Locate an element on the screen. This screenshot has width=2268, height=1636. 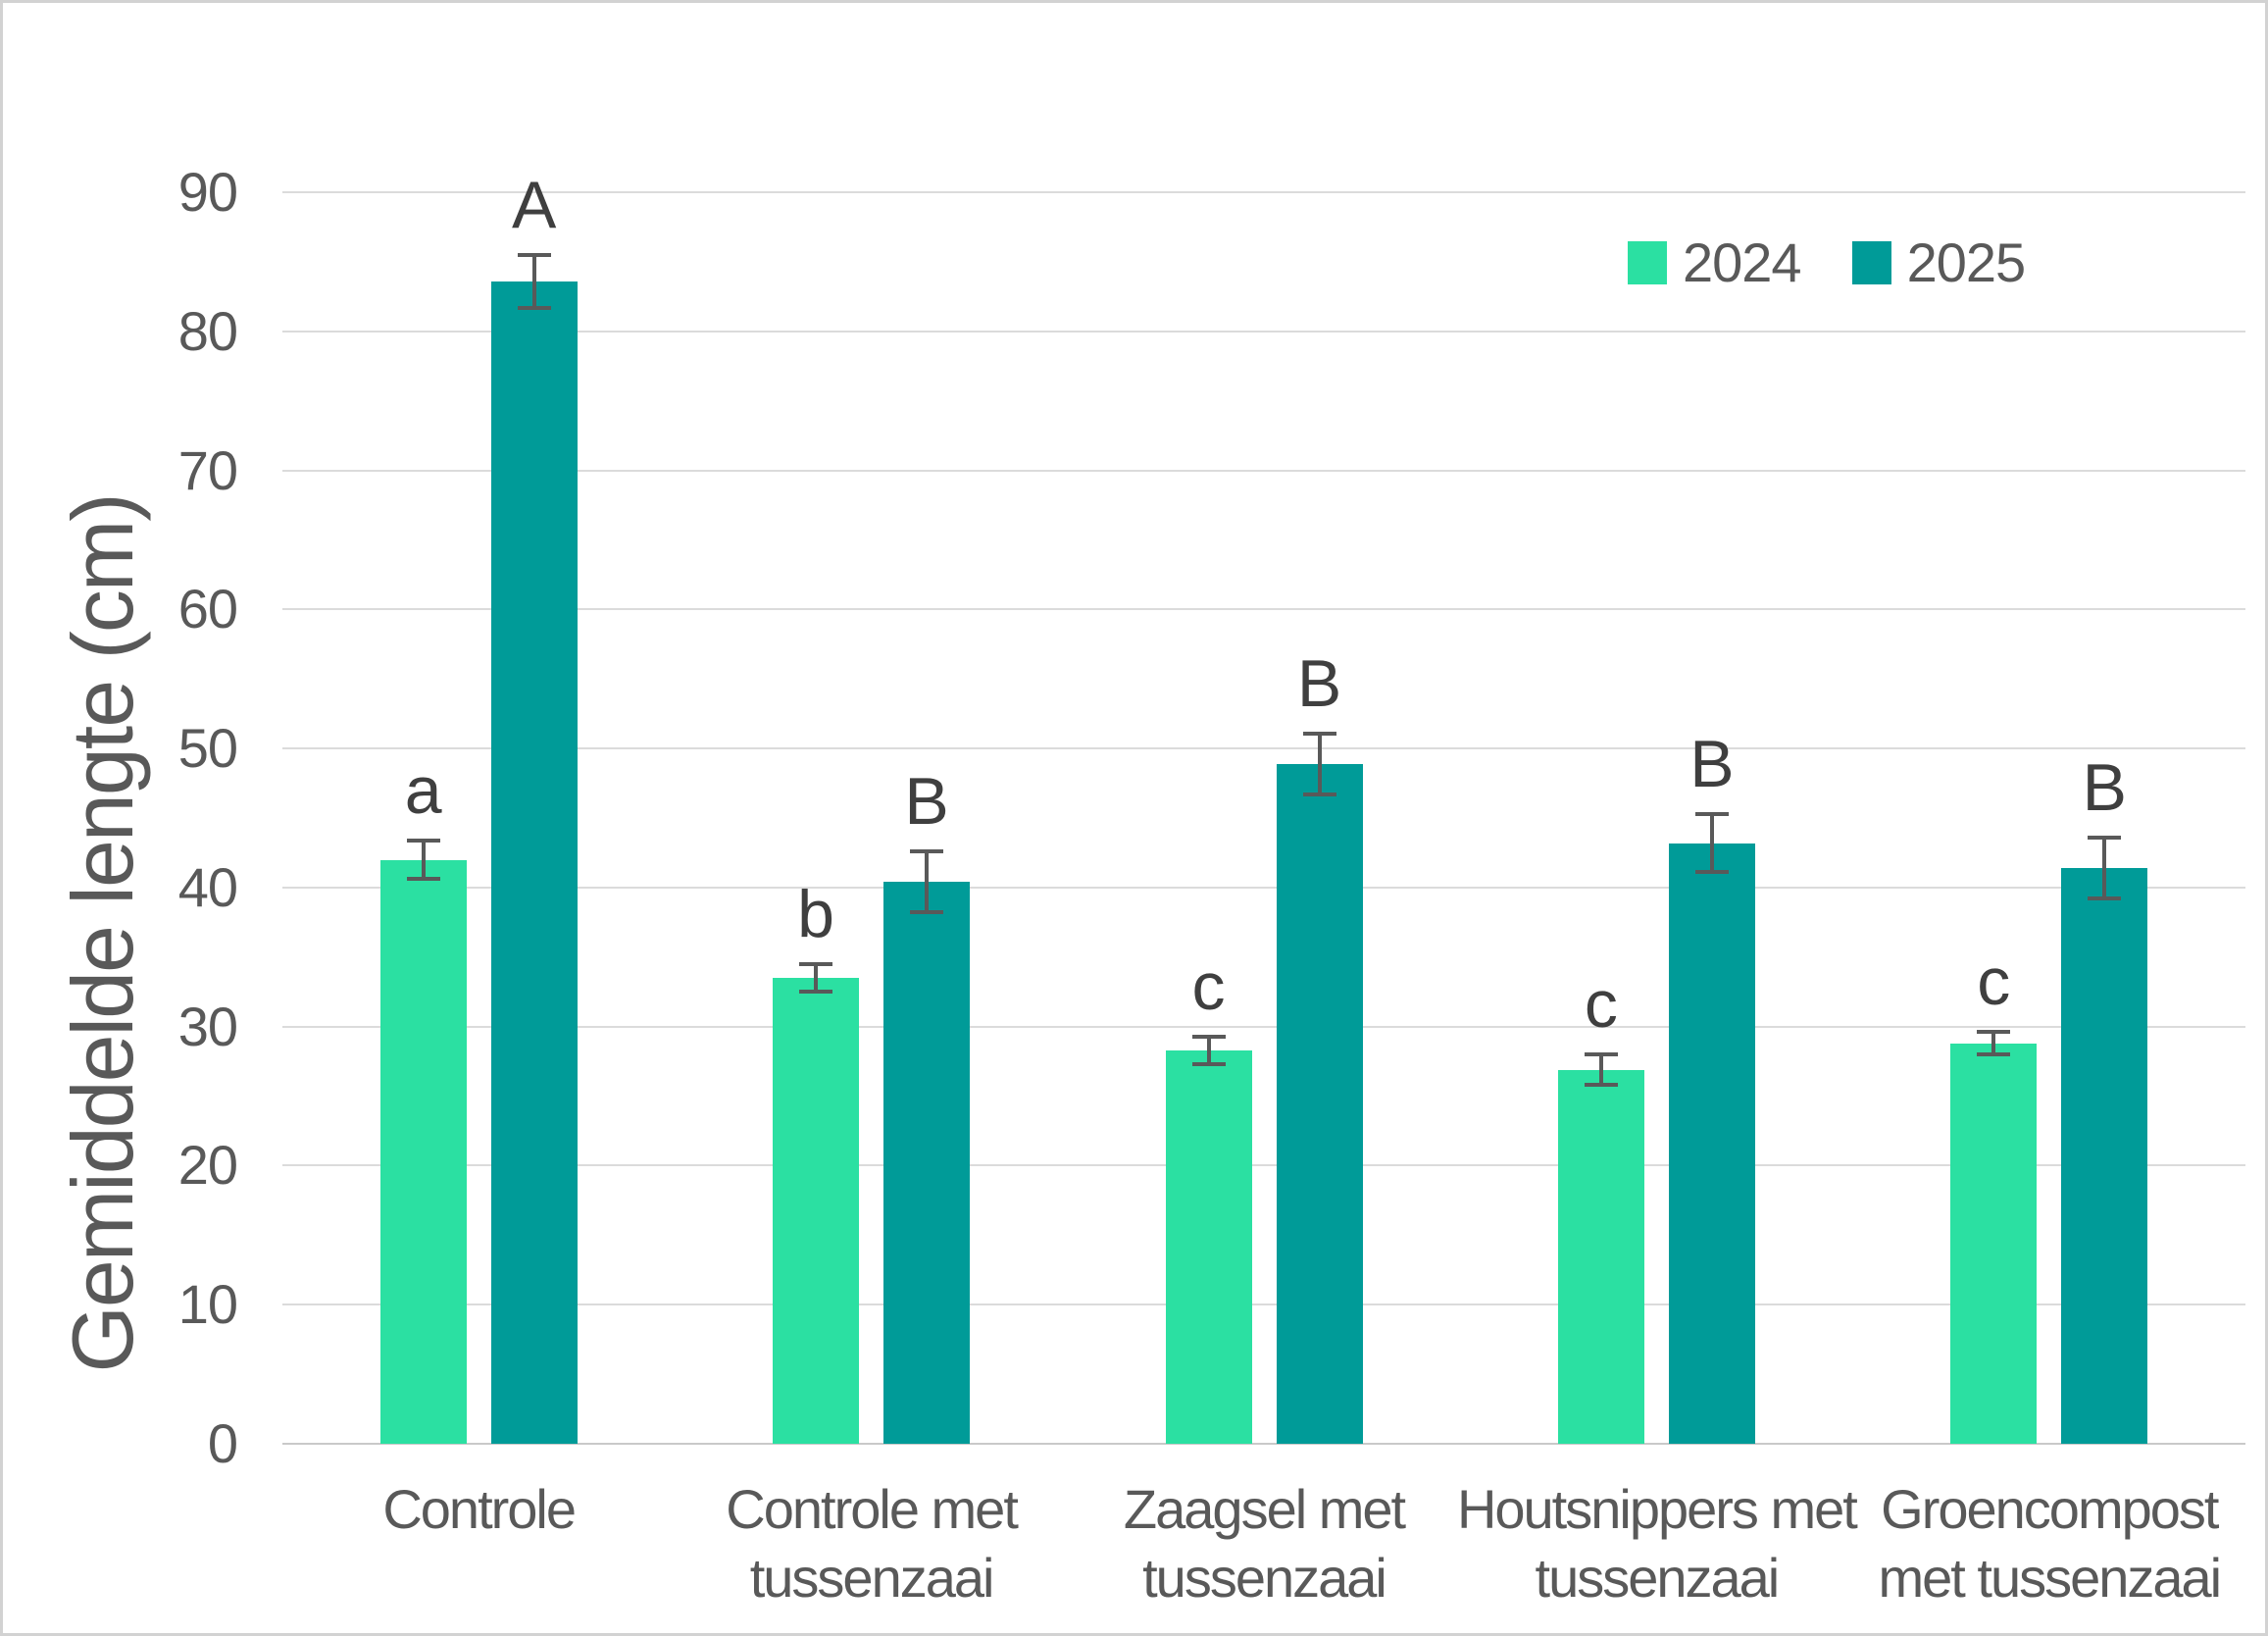
y-axis-title: Gemiddelde lengte (cm) is located at coordinates (102, 934).